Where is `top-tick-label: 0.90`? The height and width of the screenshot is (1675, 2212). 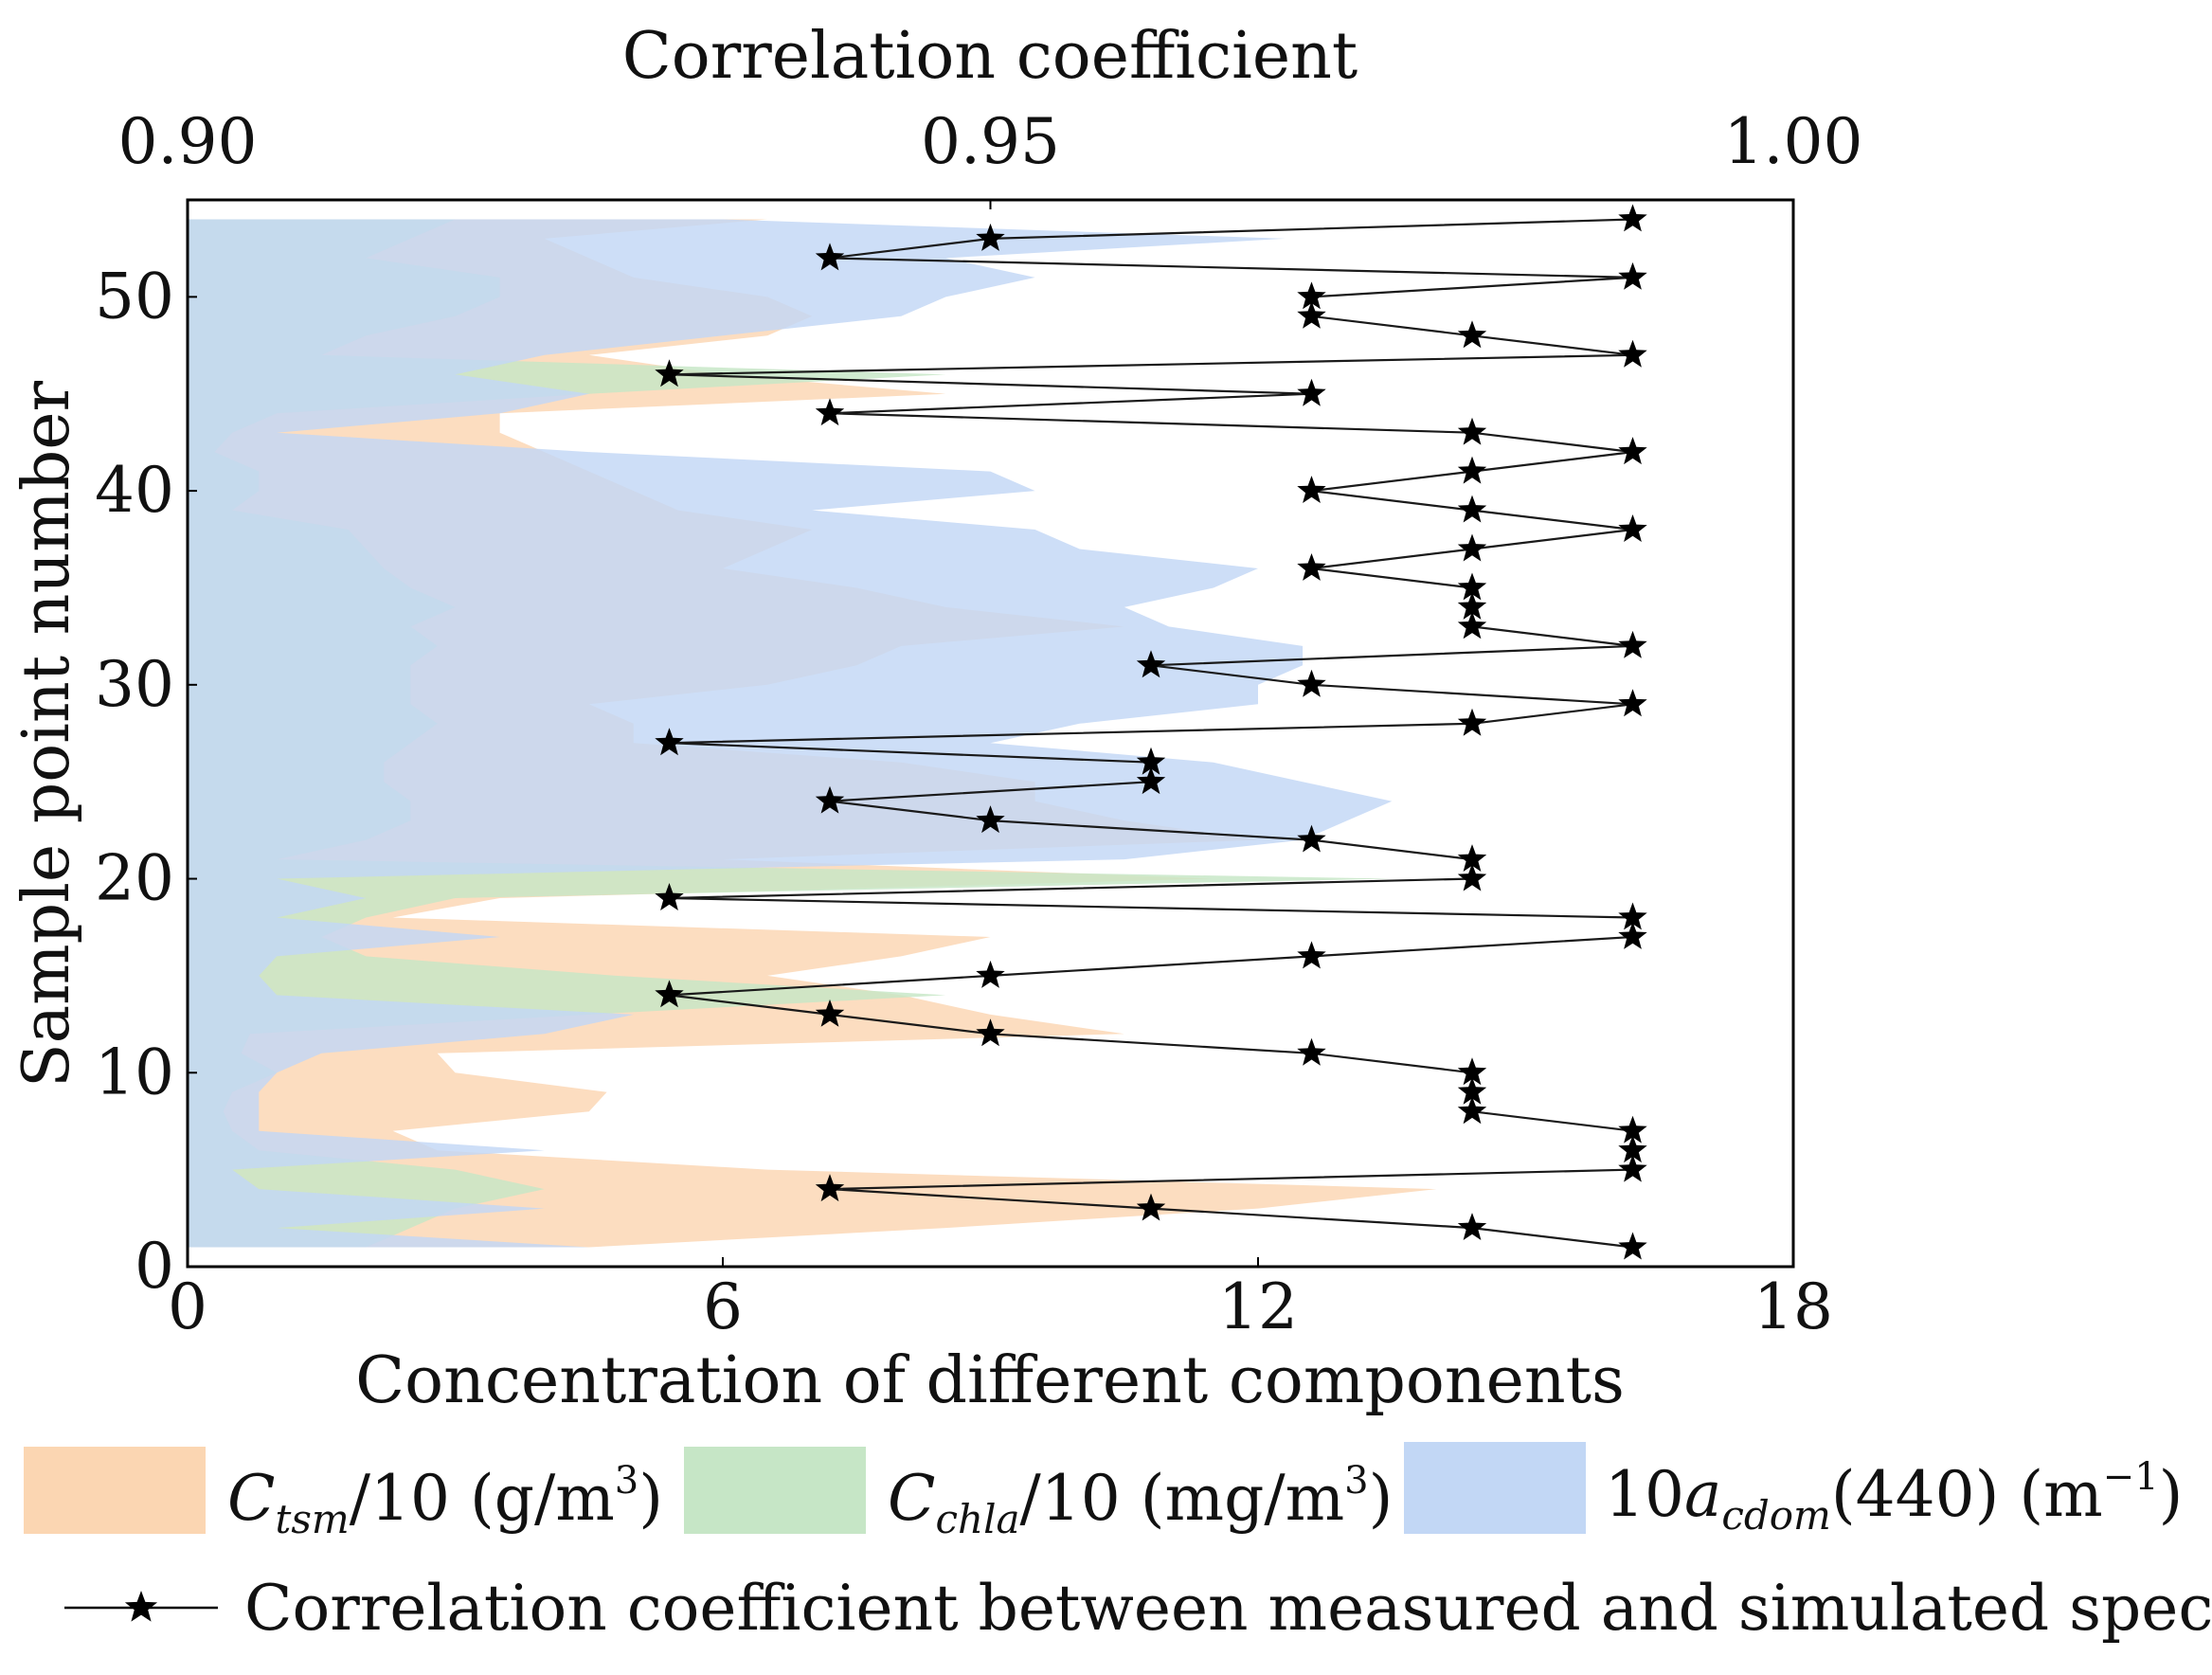 top-tick-label: 0.90 is located at coordinates (188, 141).